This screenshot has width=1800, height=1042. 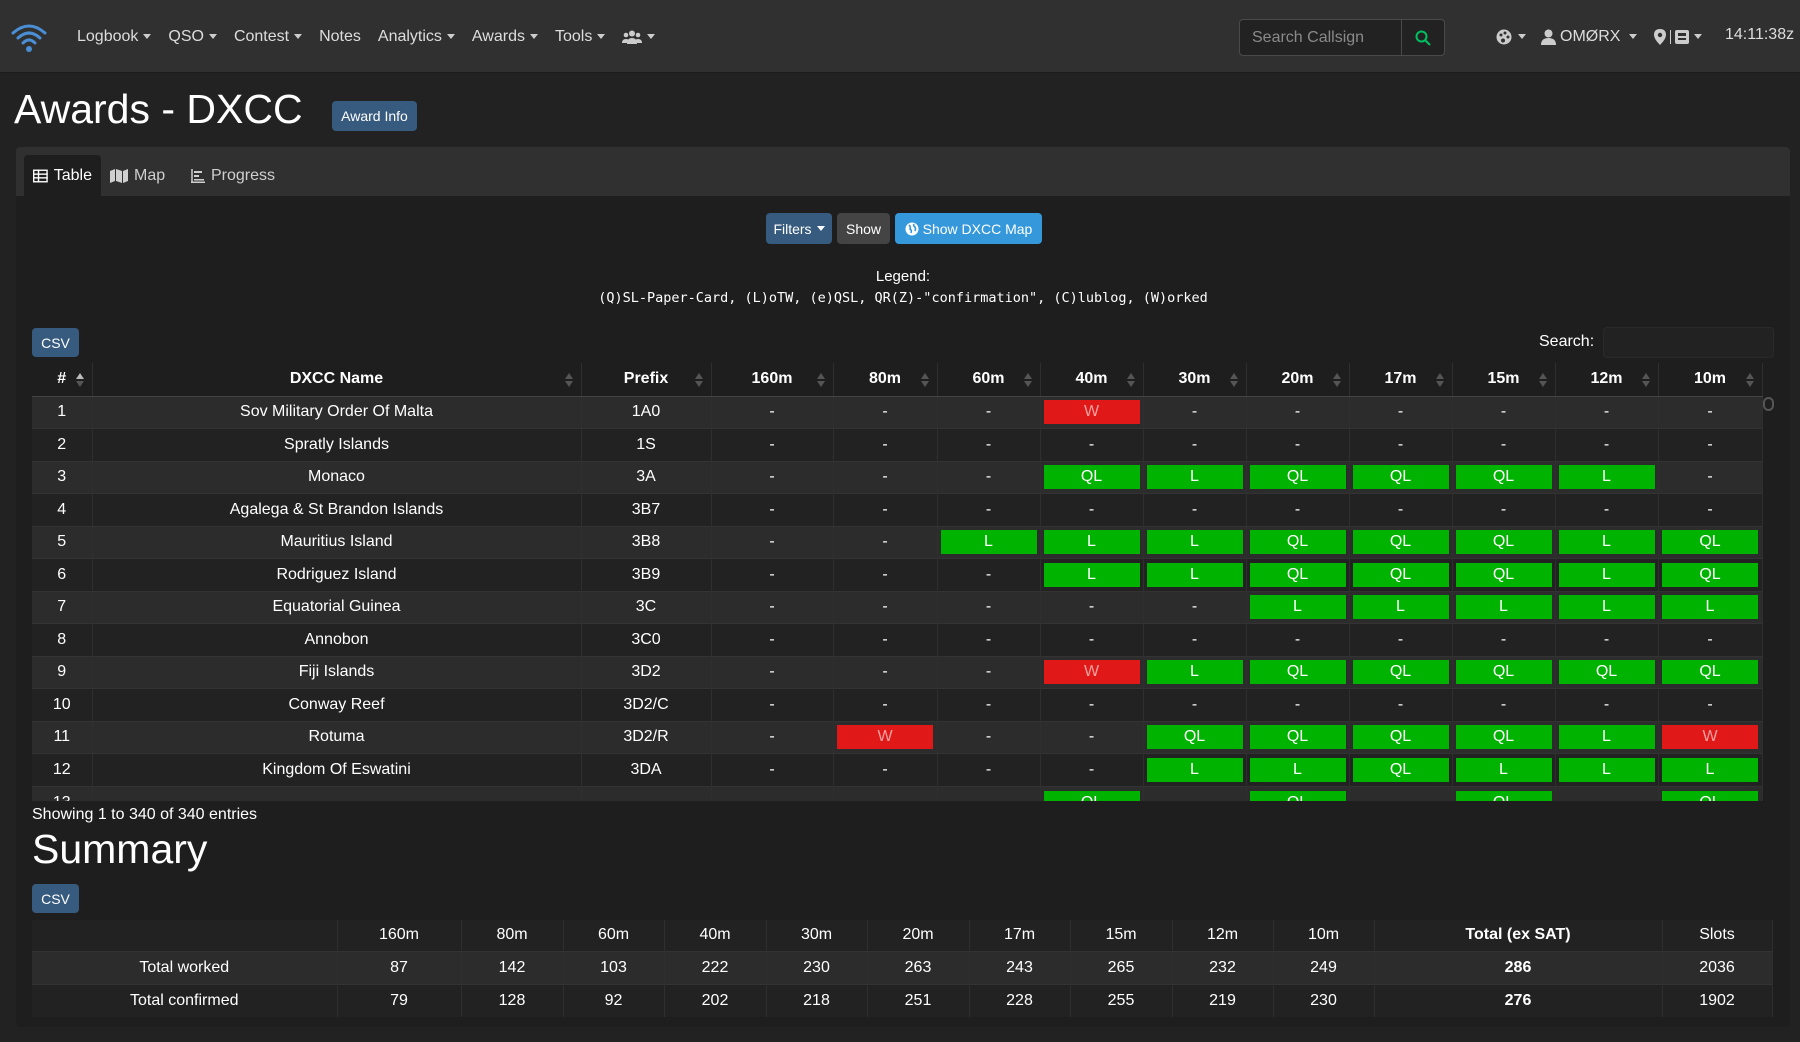 What do you see at coordinates (1688, 342) in the screenshot?
I see `table-search-input` at bounding box center [1688, 342].